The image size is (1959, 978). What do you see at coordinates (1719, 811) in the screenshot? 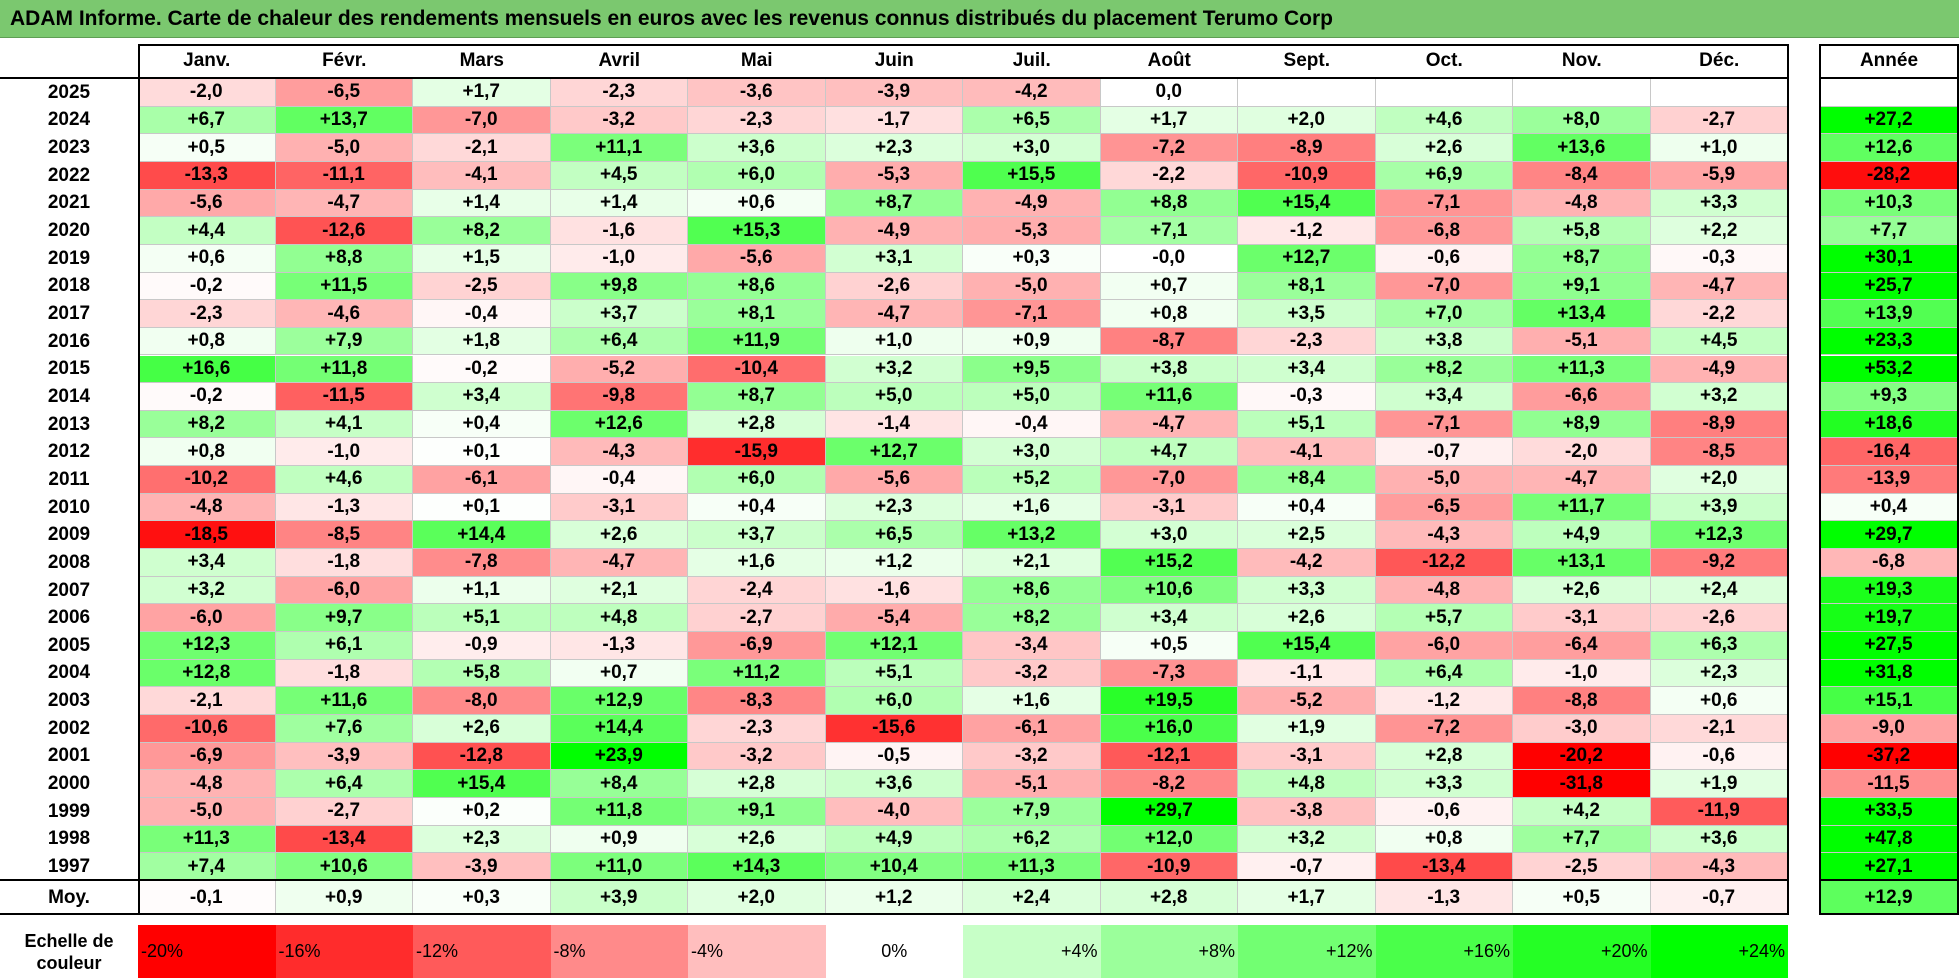
I see `heatmap-cell: -11,9` at bounding box center [1719, 811].